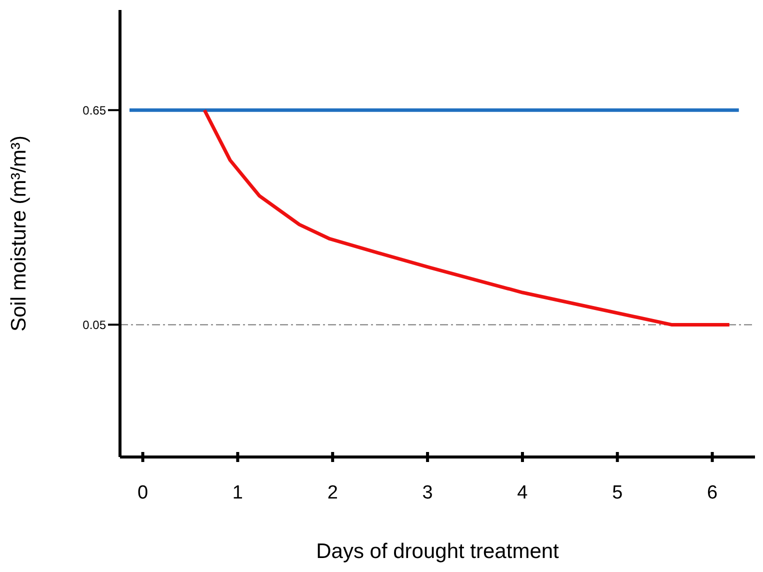  I want to click on x-tick-label: 5, so click(617, 493).